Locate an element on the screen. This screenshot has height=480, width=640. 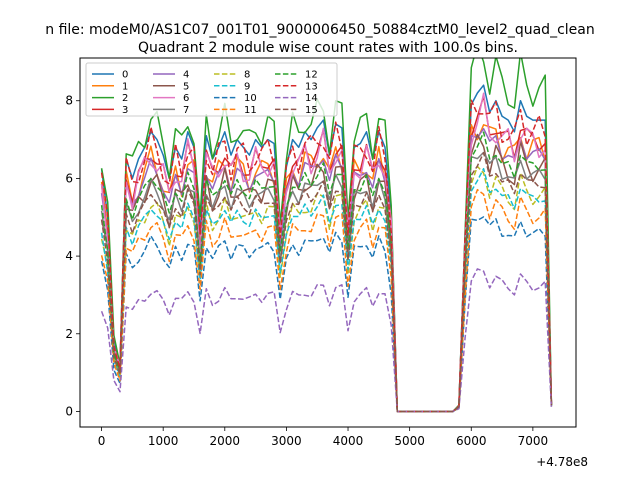
y-tick-label: 4 is located at coordinates (69, 256).